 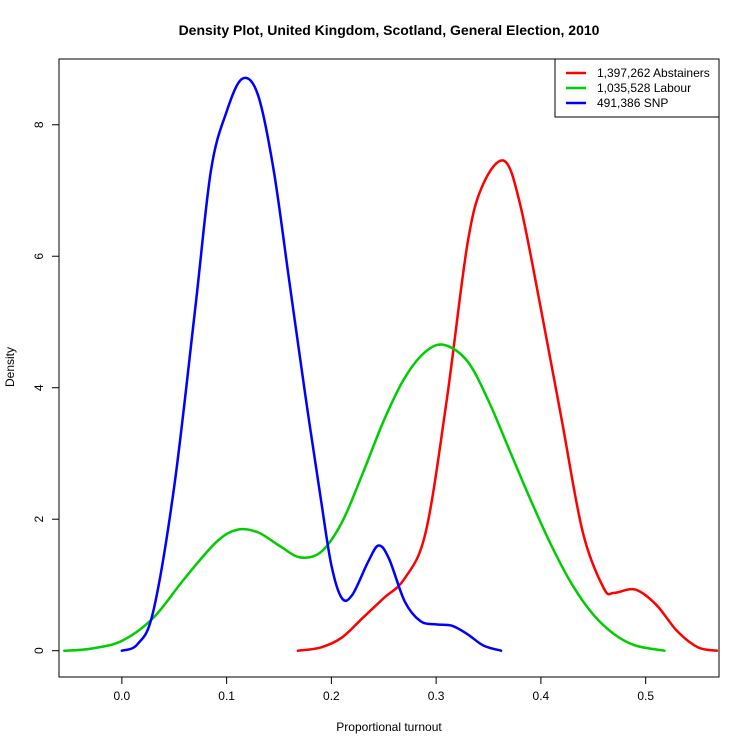 I want to click on x-tick-label: 0.5, so click(x=645, y=696).